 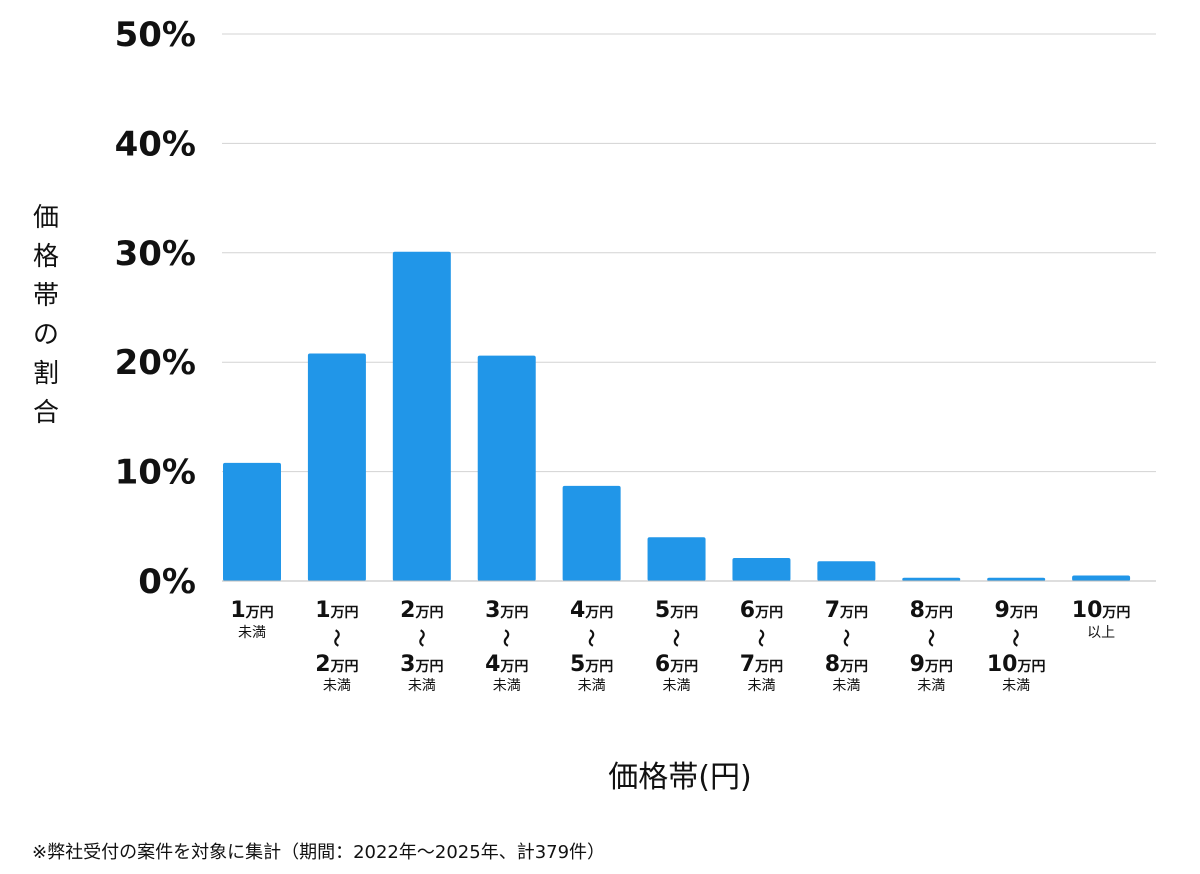 What do you see at coordinates (155, 473) in the screenshot?
I see `y-tick-label: 10%` at bounding box center [155, 473].